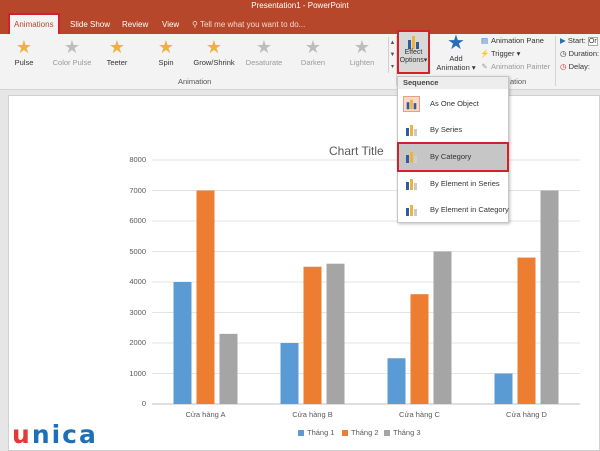 The image size is (600, 451). Describe the element at coordinates (90, 24) in the screenshot. I see `tab-slide-show: Slide Show` at that location.